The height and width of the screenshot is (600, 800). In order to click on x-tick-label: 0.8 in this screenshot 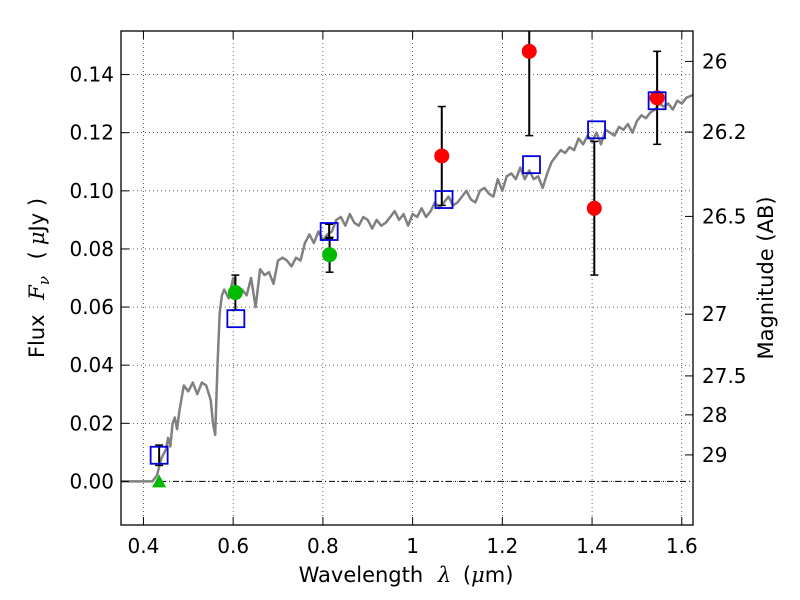, I will do `click(323, 546)`.